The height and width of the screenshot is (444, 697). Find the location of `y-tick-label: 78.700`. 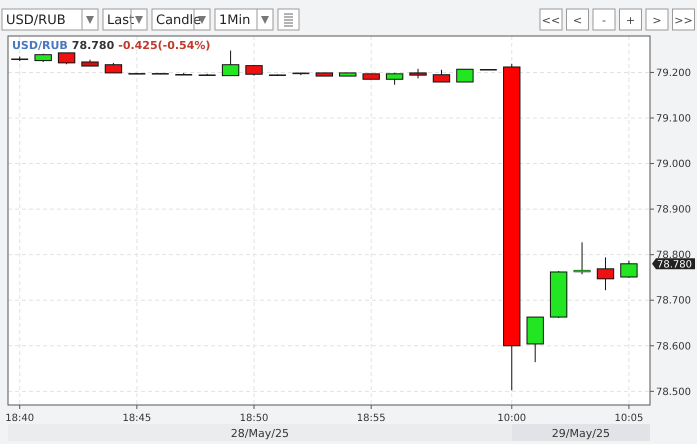

y-tick-label: 78.700 is located at coordinates (673, 301).